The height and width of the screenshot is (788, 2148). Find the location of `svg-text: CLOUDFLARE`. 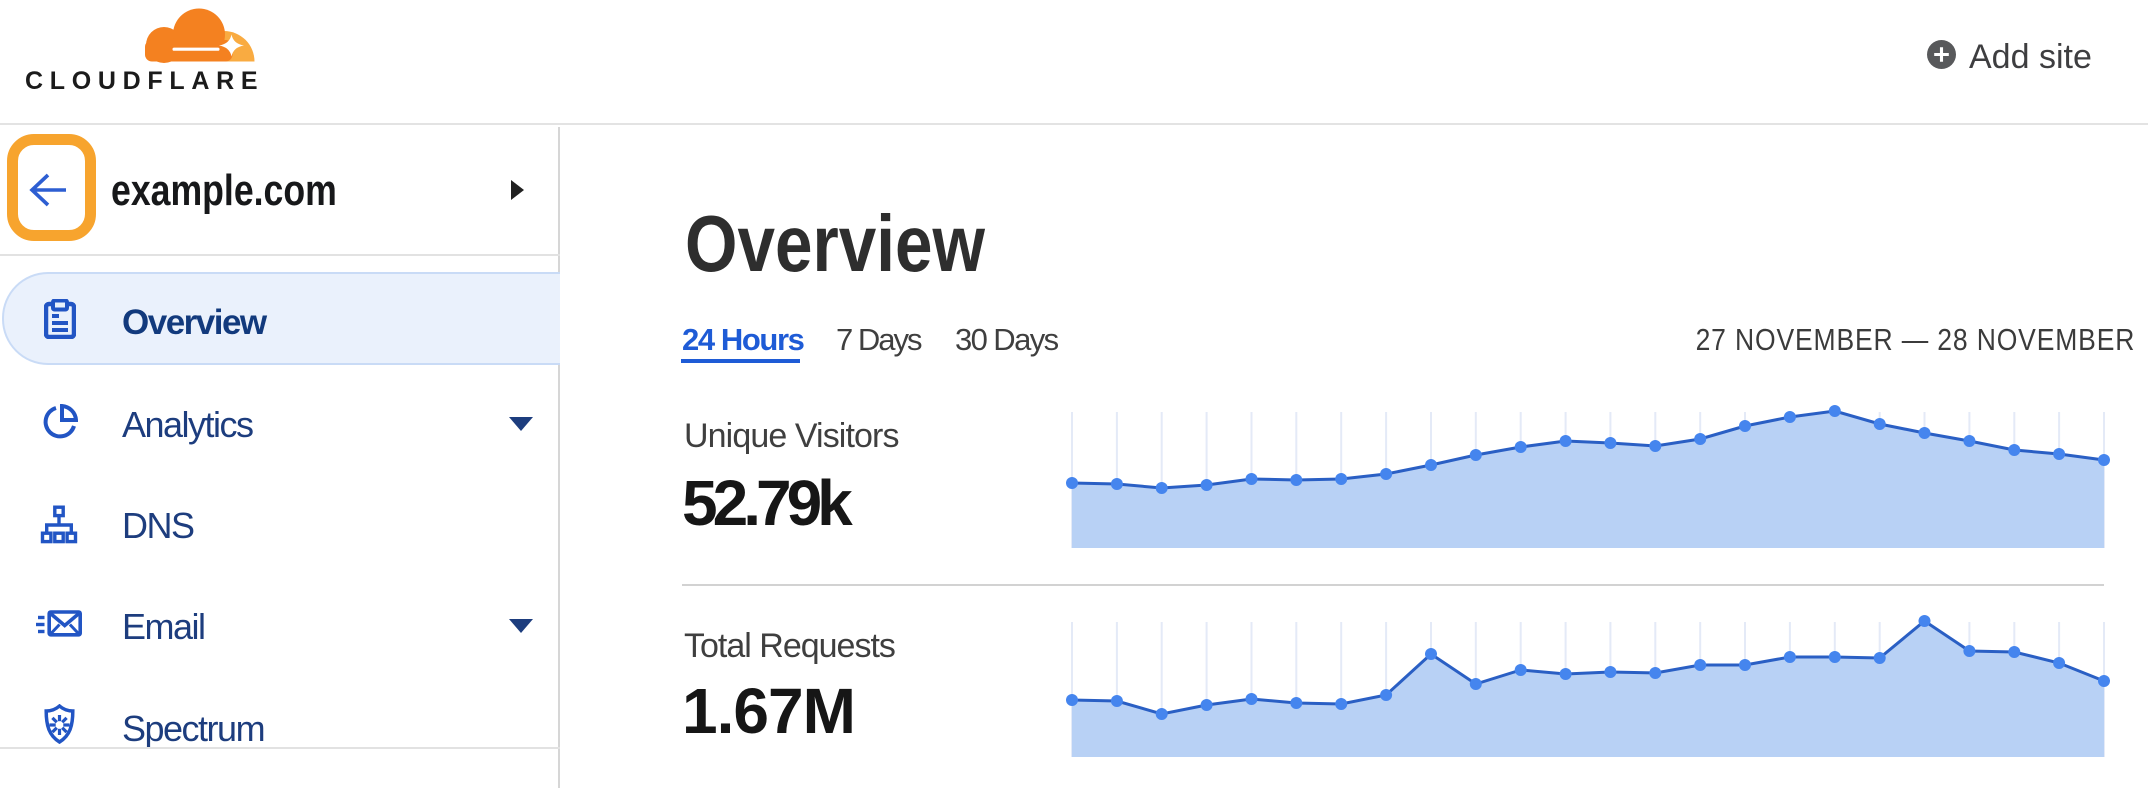

svg-text: CLOUDFLARE is located at coordinates (144, 81).